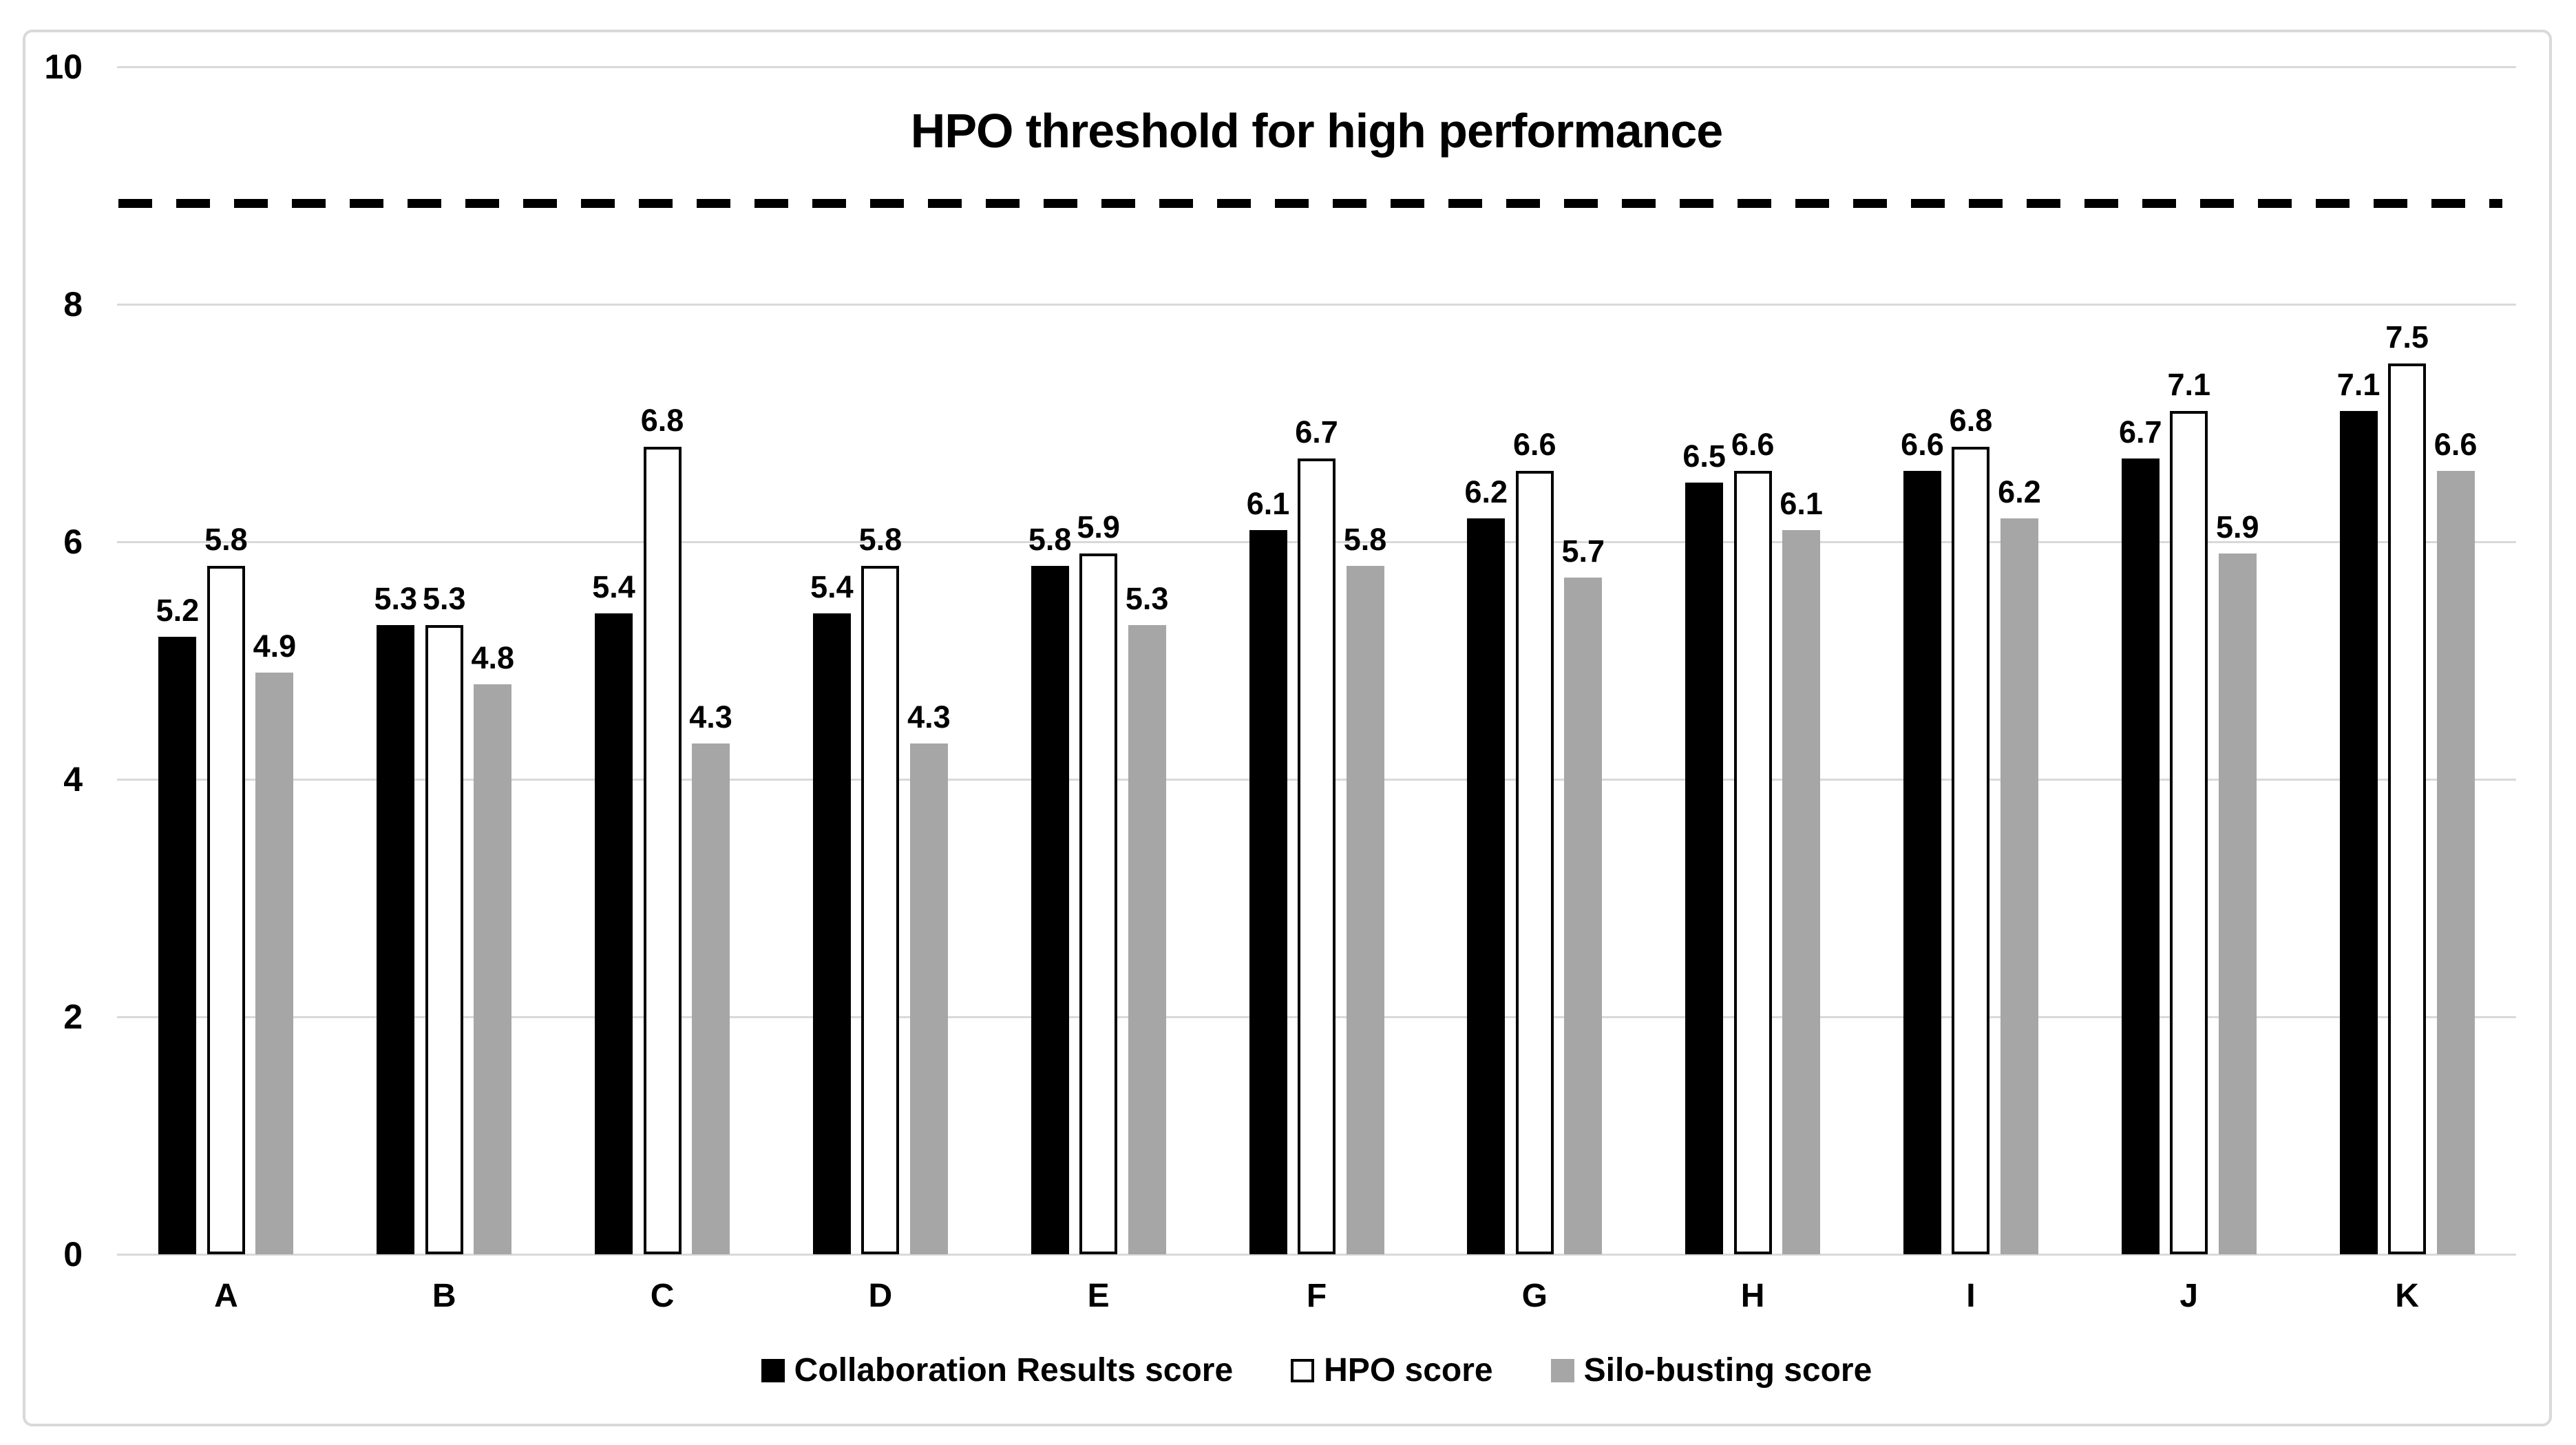  What do you see at coordinates (1971, 1296) in the screenshot?
I see `x-category-label: I` at bounding box center [1971, 1296].